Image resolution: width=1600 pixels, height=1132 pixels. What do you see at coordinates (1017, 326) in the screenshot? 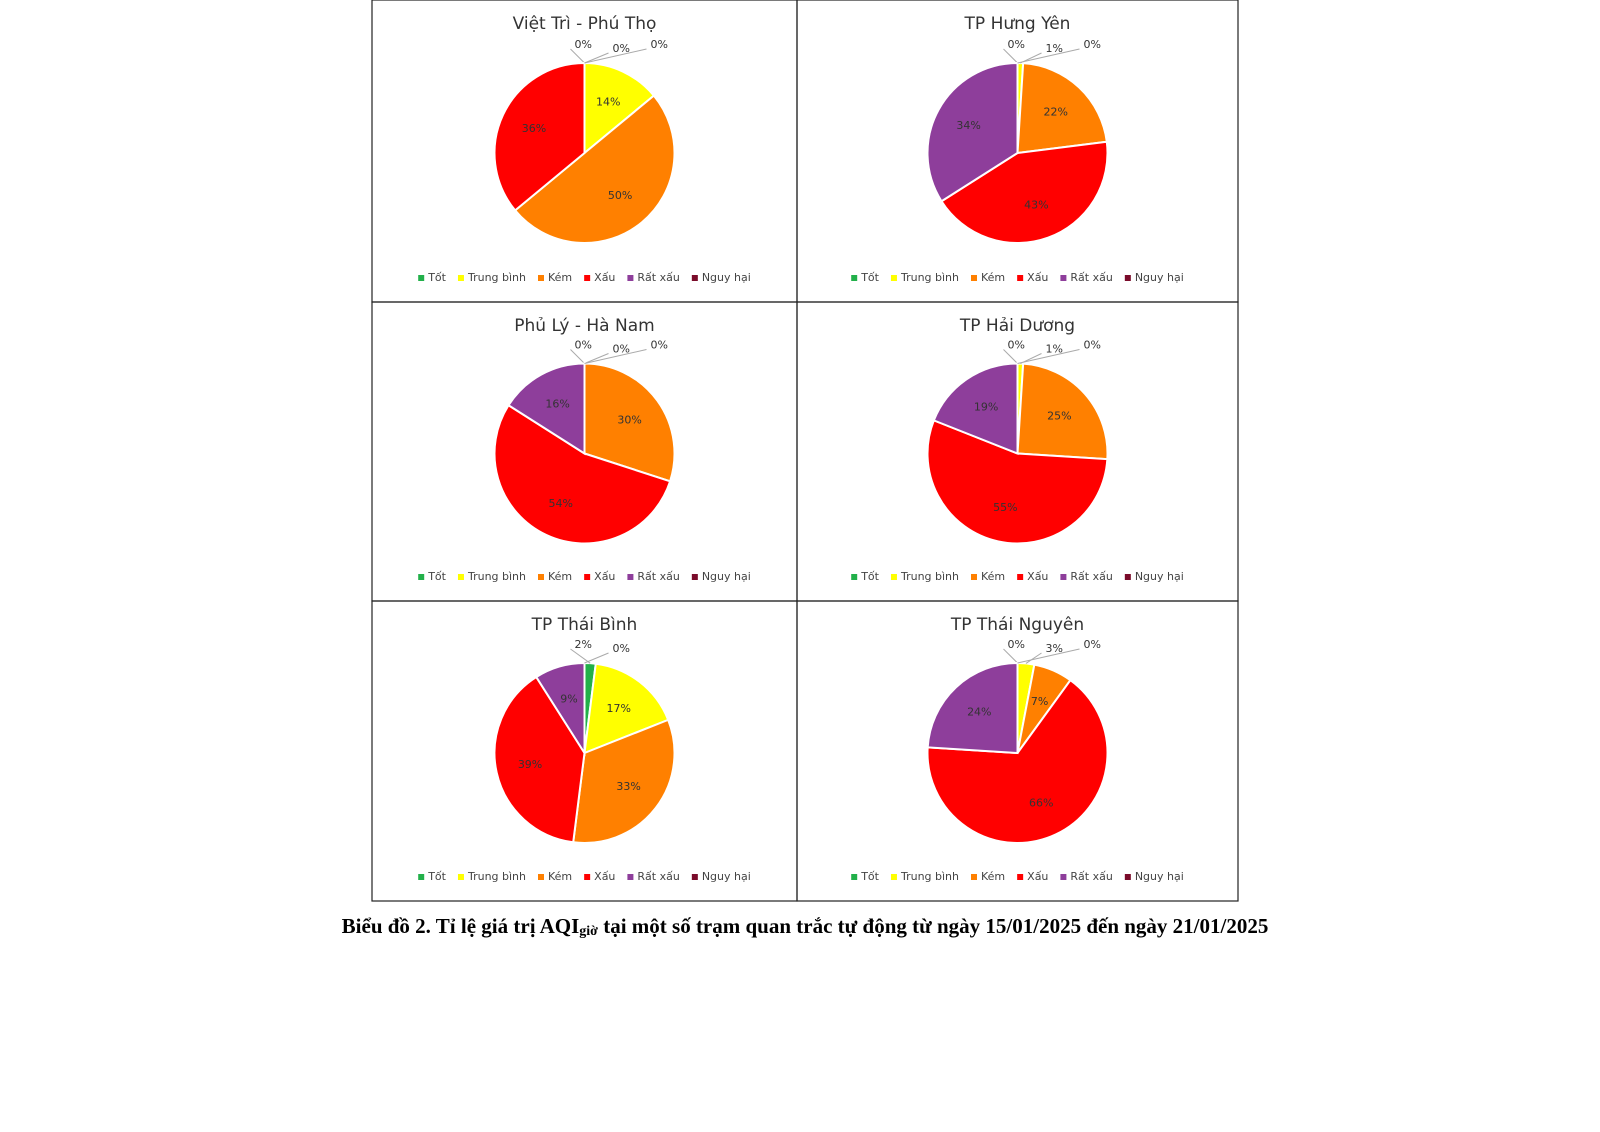
I see `chart-title: TP Hải Dương` at bounding box center [1017, 326].